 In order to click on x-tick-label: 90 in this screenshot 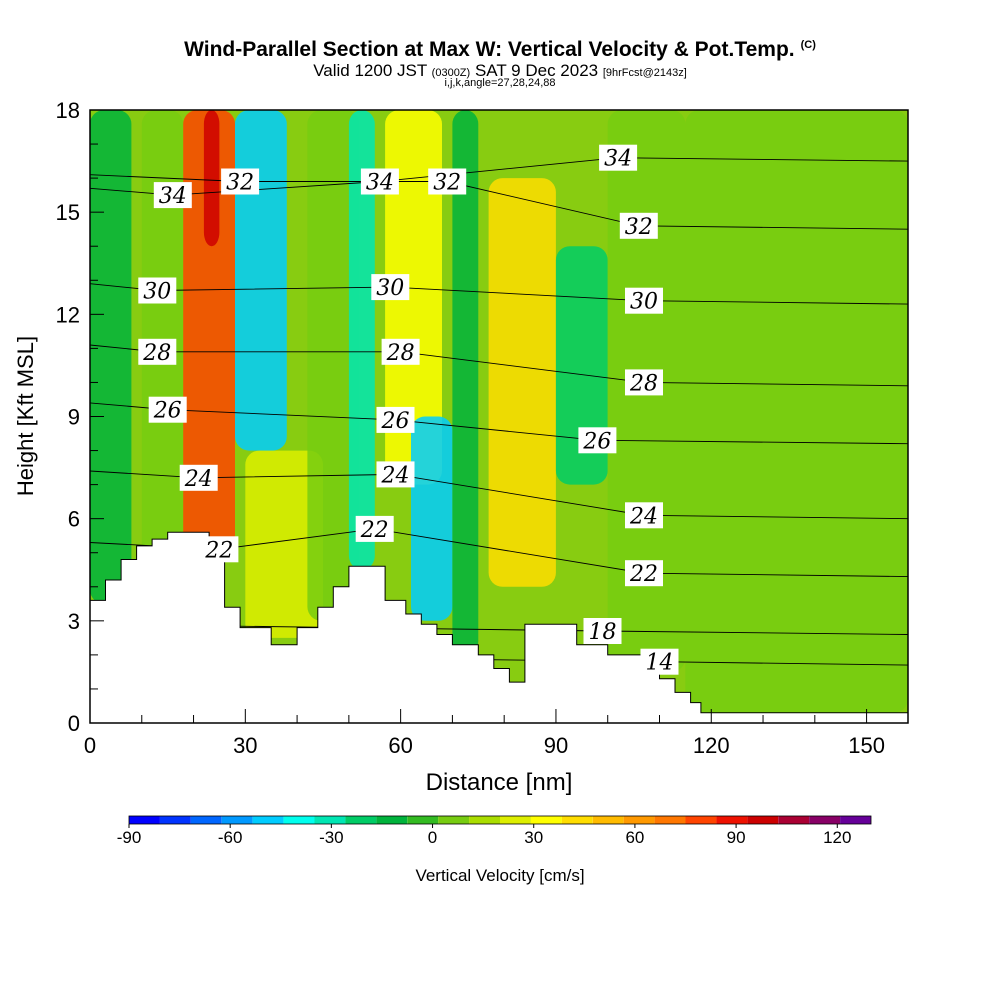, I will do `click(556, 745)`.